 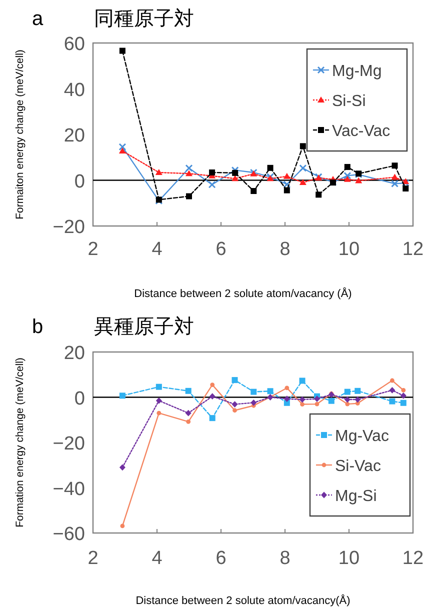 What do you see at coordinates (362, 436) in the screenshot?
I see `legend-label: Mg-Vac` at bounding box center [362, 436].